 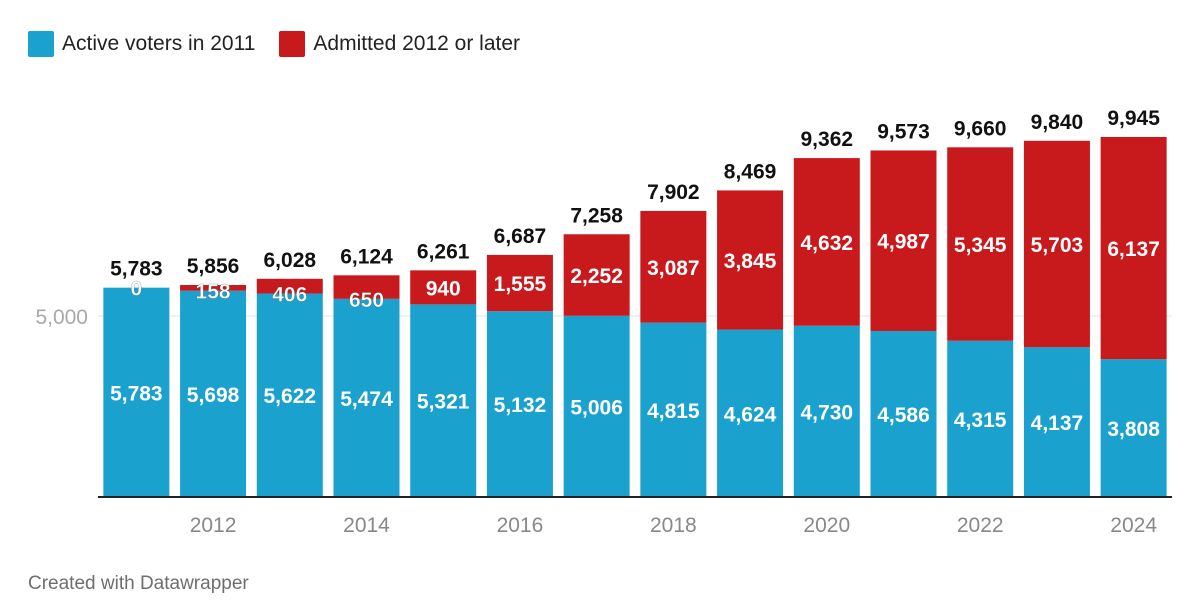 I want to click on footer-credit: Created with Datawrapper, so click(x=138, y=583).